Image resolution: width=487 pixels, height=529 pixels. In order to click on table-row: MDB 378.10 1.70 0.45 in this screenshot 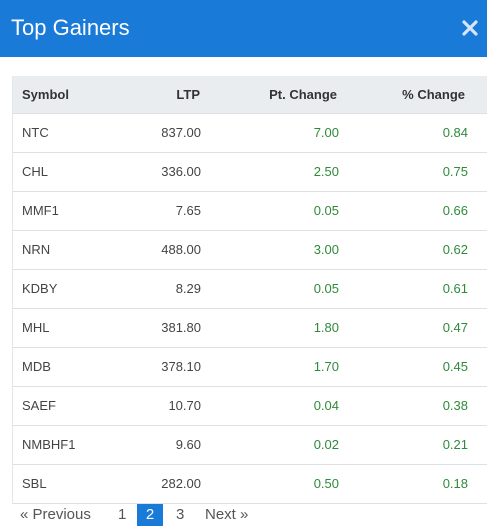, I will do `click(250, 367)`.